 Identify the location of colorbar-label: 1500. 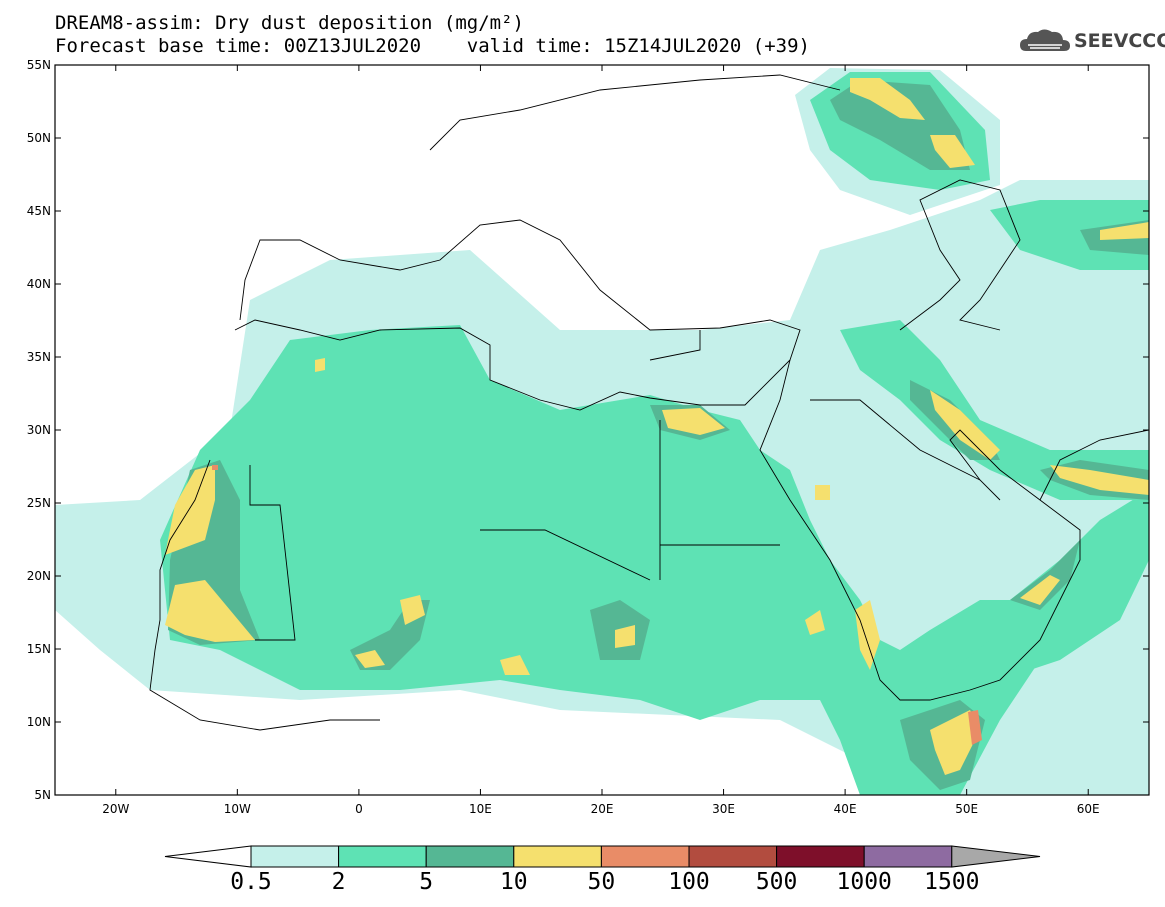
(951, 882).